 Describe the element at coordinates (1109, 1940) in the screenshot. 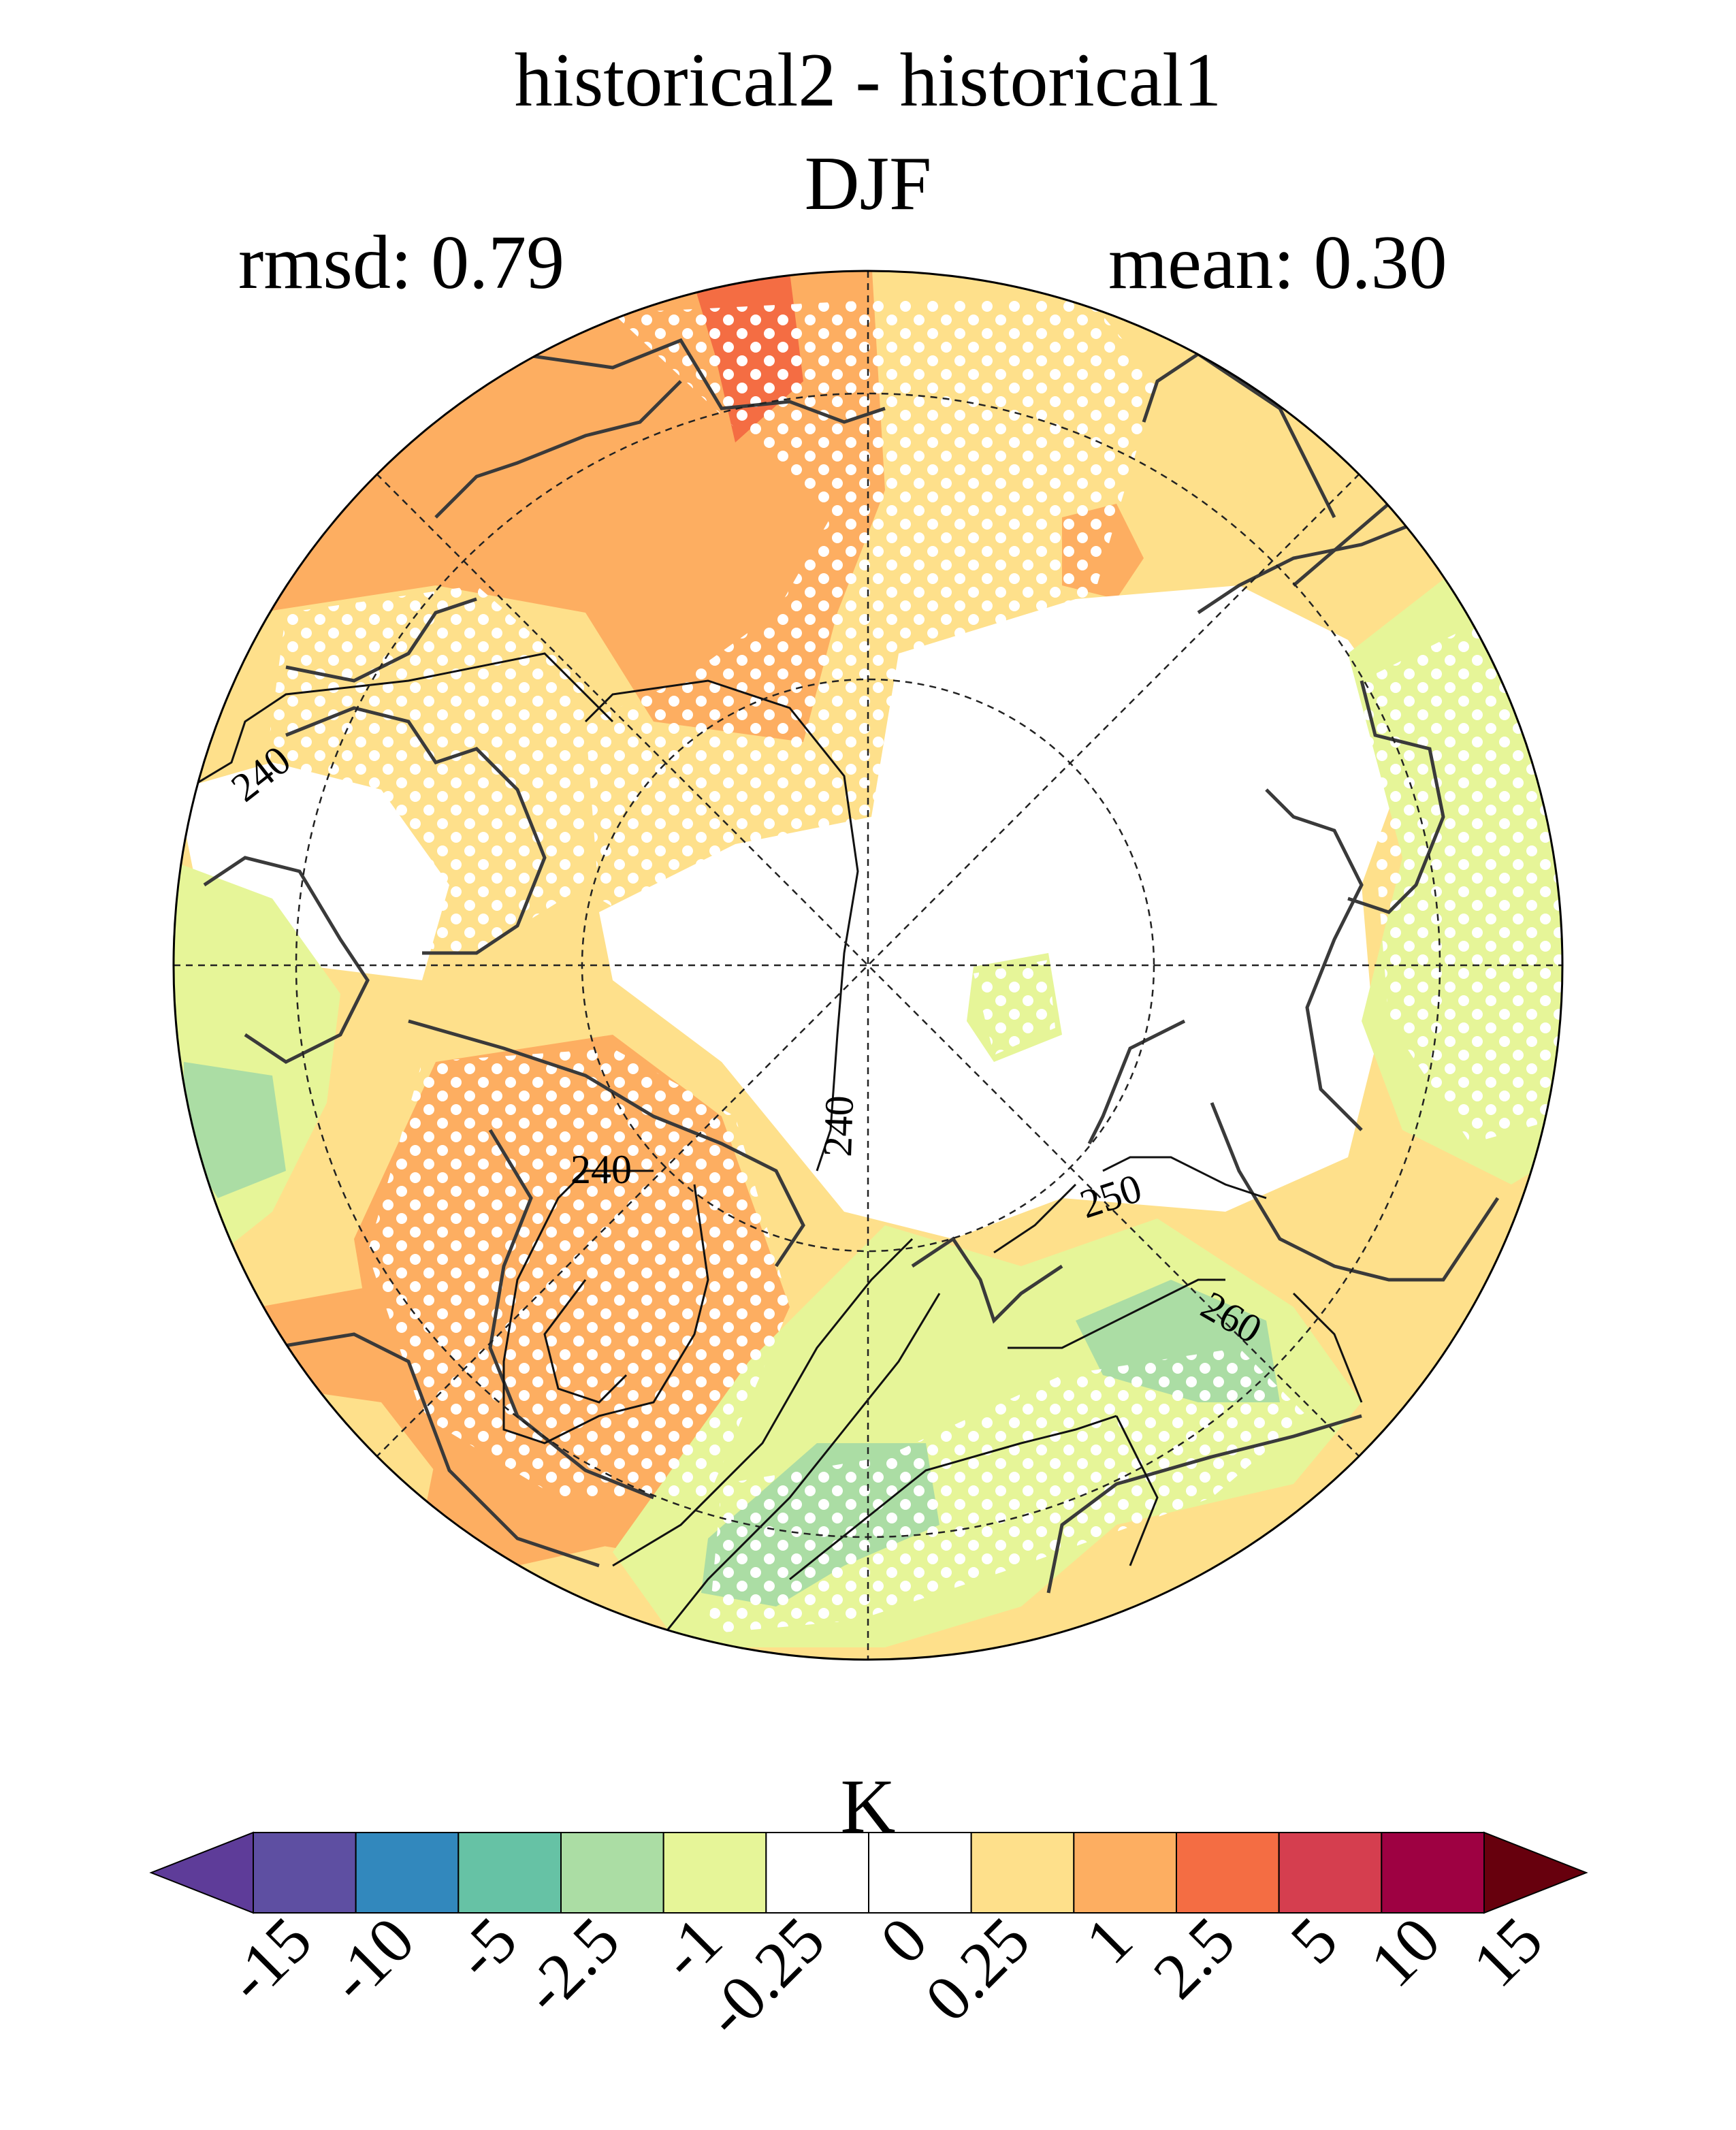

I see `colorbar-tick-label: 1` at that location.